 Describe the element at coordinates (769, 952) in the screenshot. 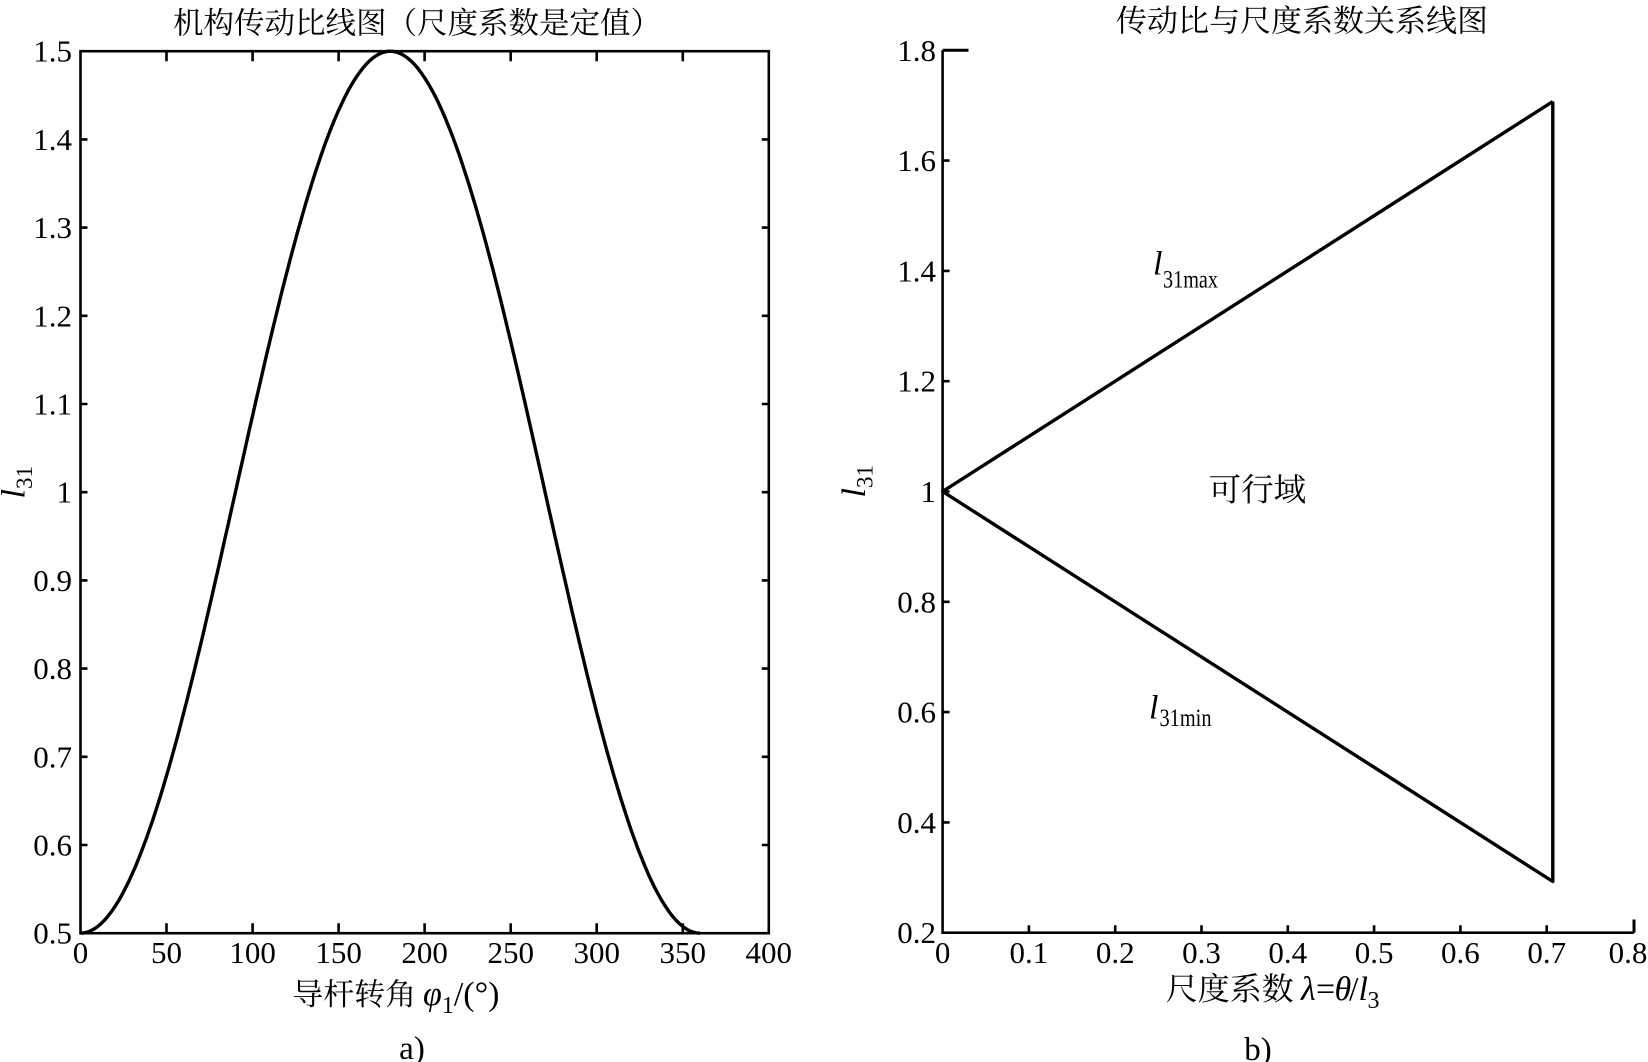

I see `svg-text: 400` at that location.